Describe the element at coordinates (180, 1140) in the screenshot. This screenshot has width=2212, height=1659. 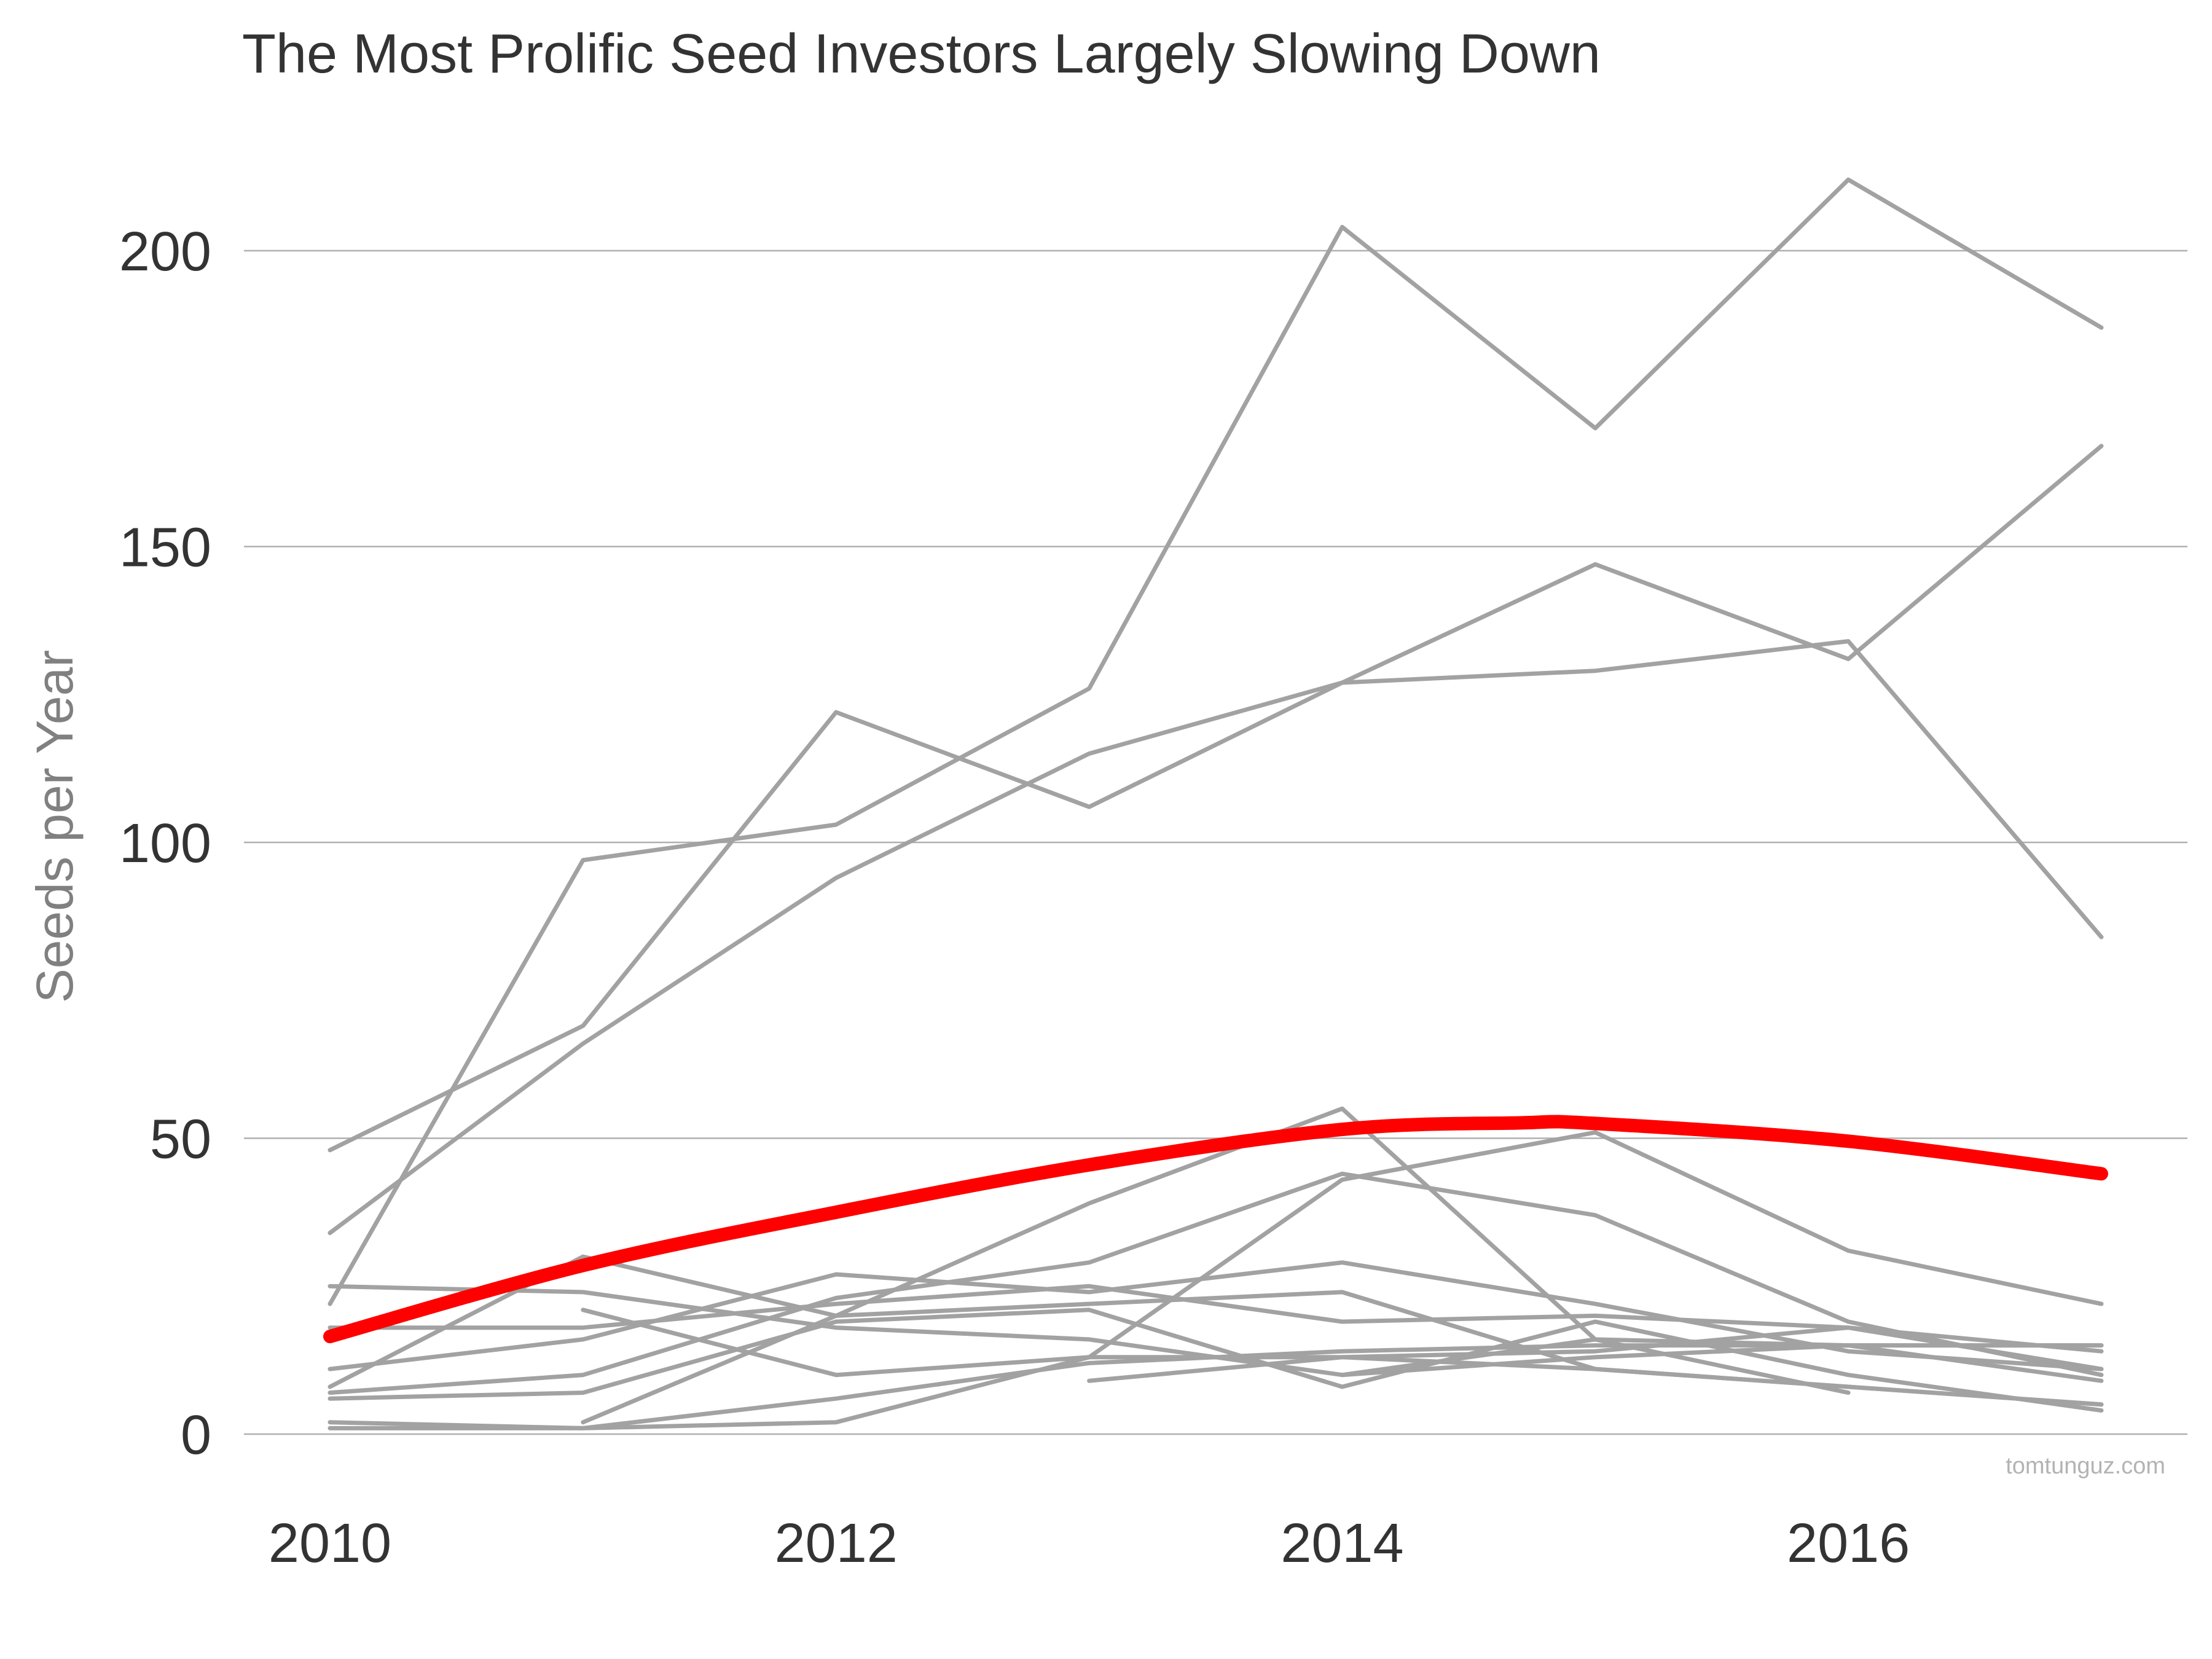
I see `y-tick-label: 50` at that location.